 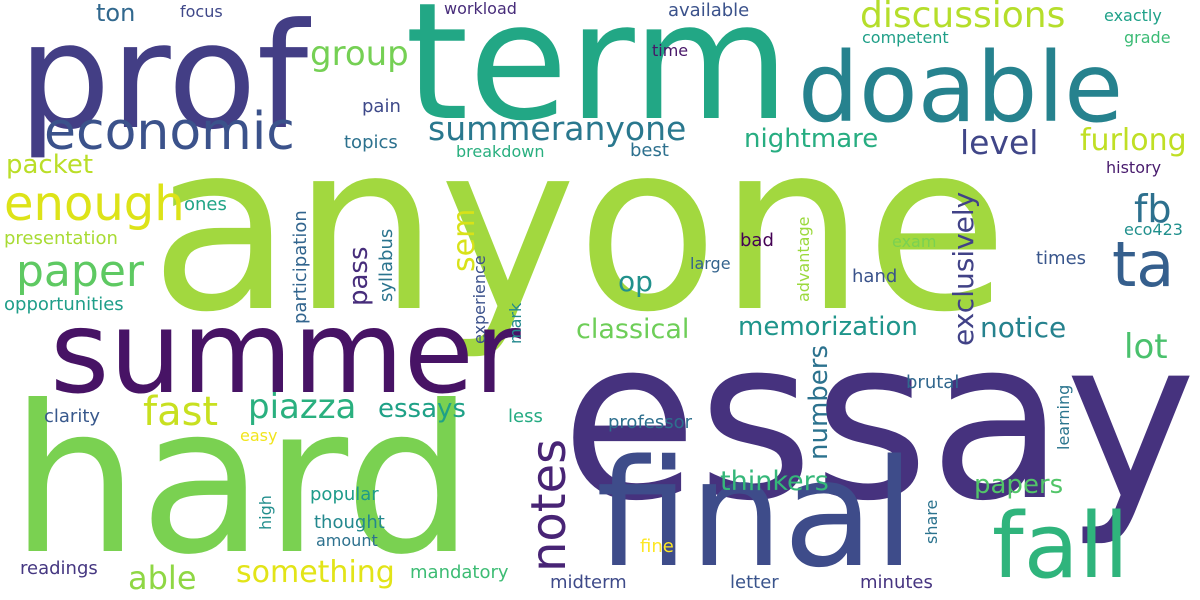 What do you see at coordinates (1134, 167) in the screenshot?
I see `word-history: history` at bounding box center [1134, 167].